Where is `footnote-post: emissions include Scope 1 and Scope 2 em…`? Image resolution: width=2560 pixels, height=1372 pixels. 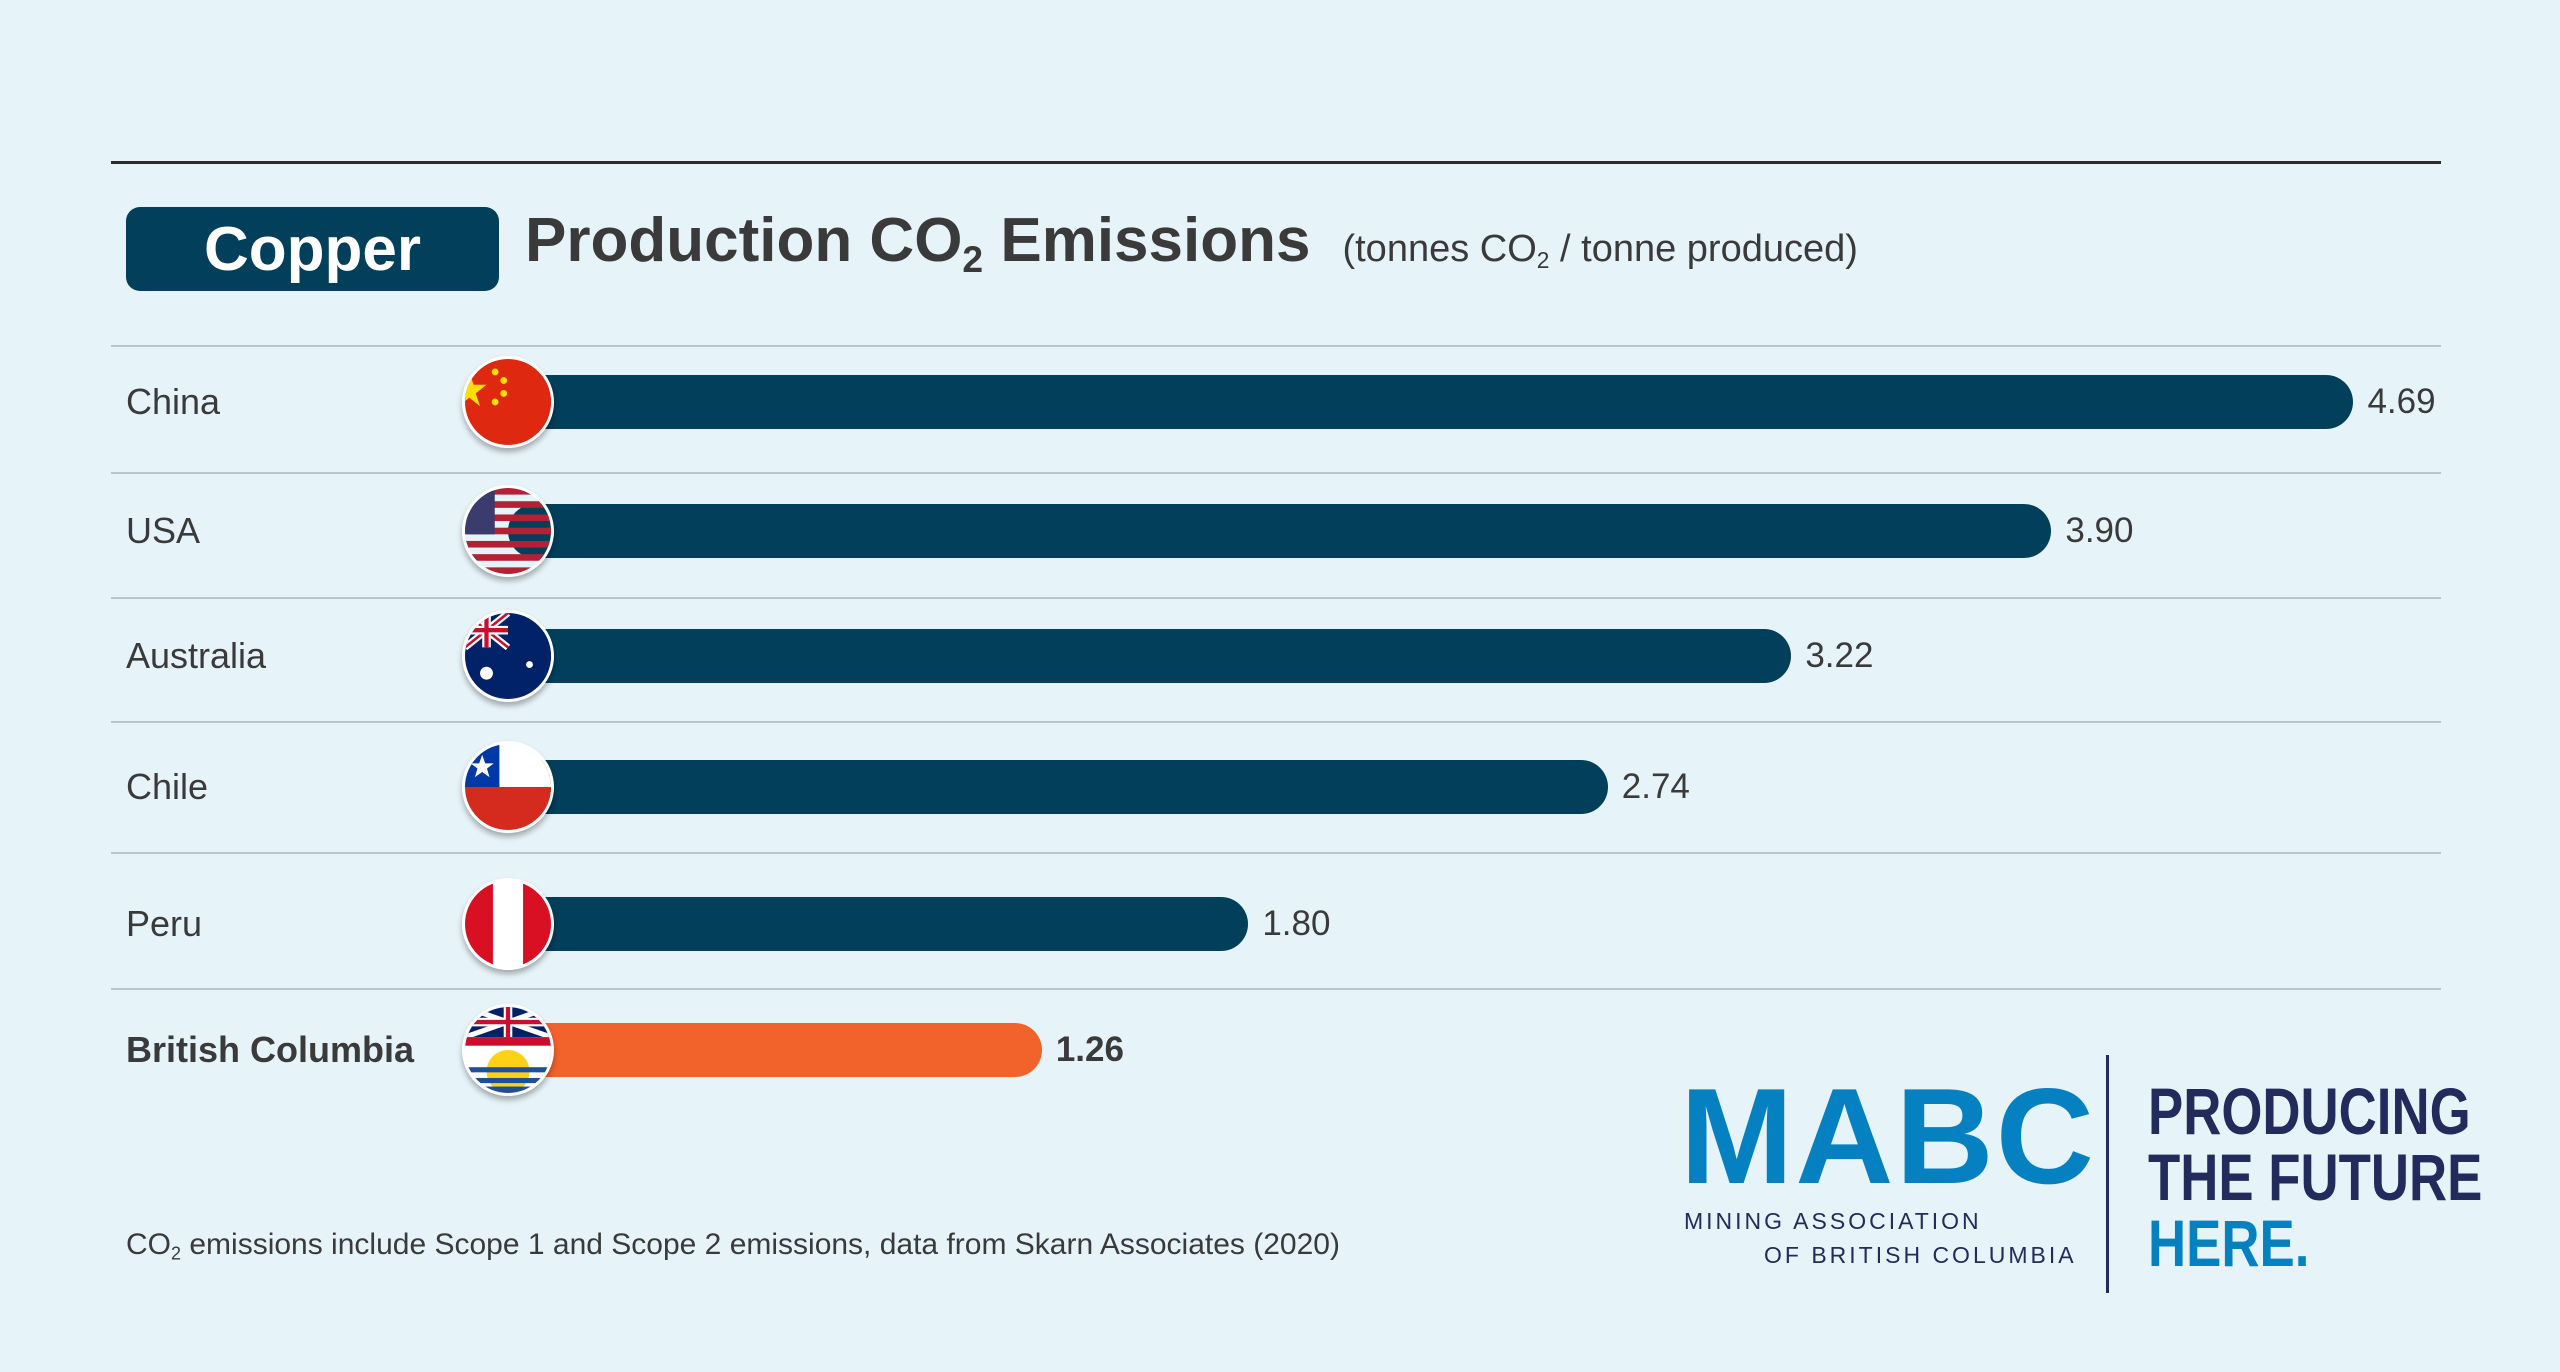 footnote-post: emissions include Scope 1 and Scope 2 em… is located at coordinates (760, 1244).